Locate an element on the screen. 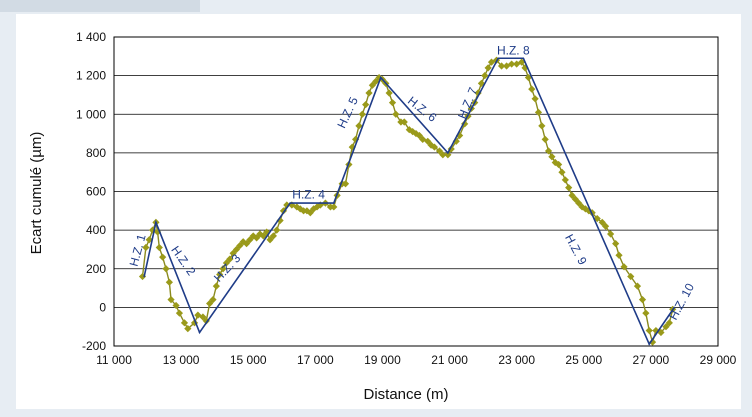 The height and width of the screenshot is (417, 752). hz-label-9: H.Z. 9 is located at coordinates (576, 250).